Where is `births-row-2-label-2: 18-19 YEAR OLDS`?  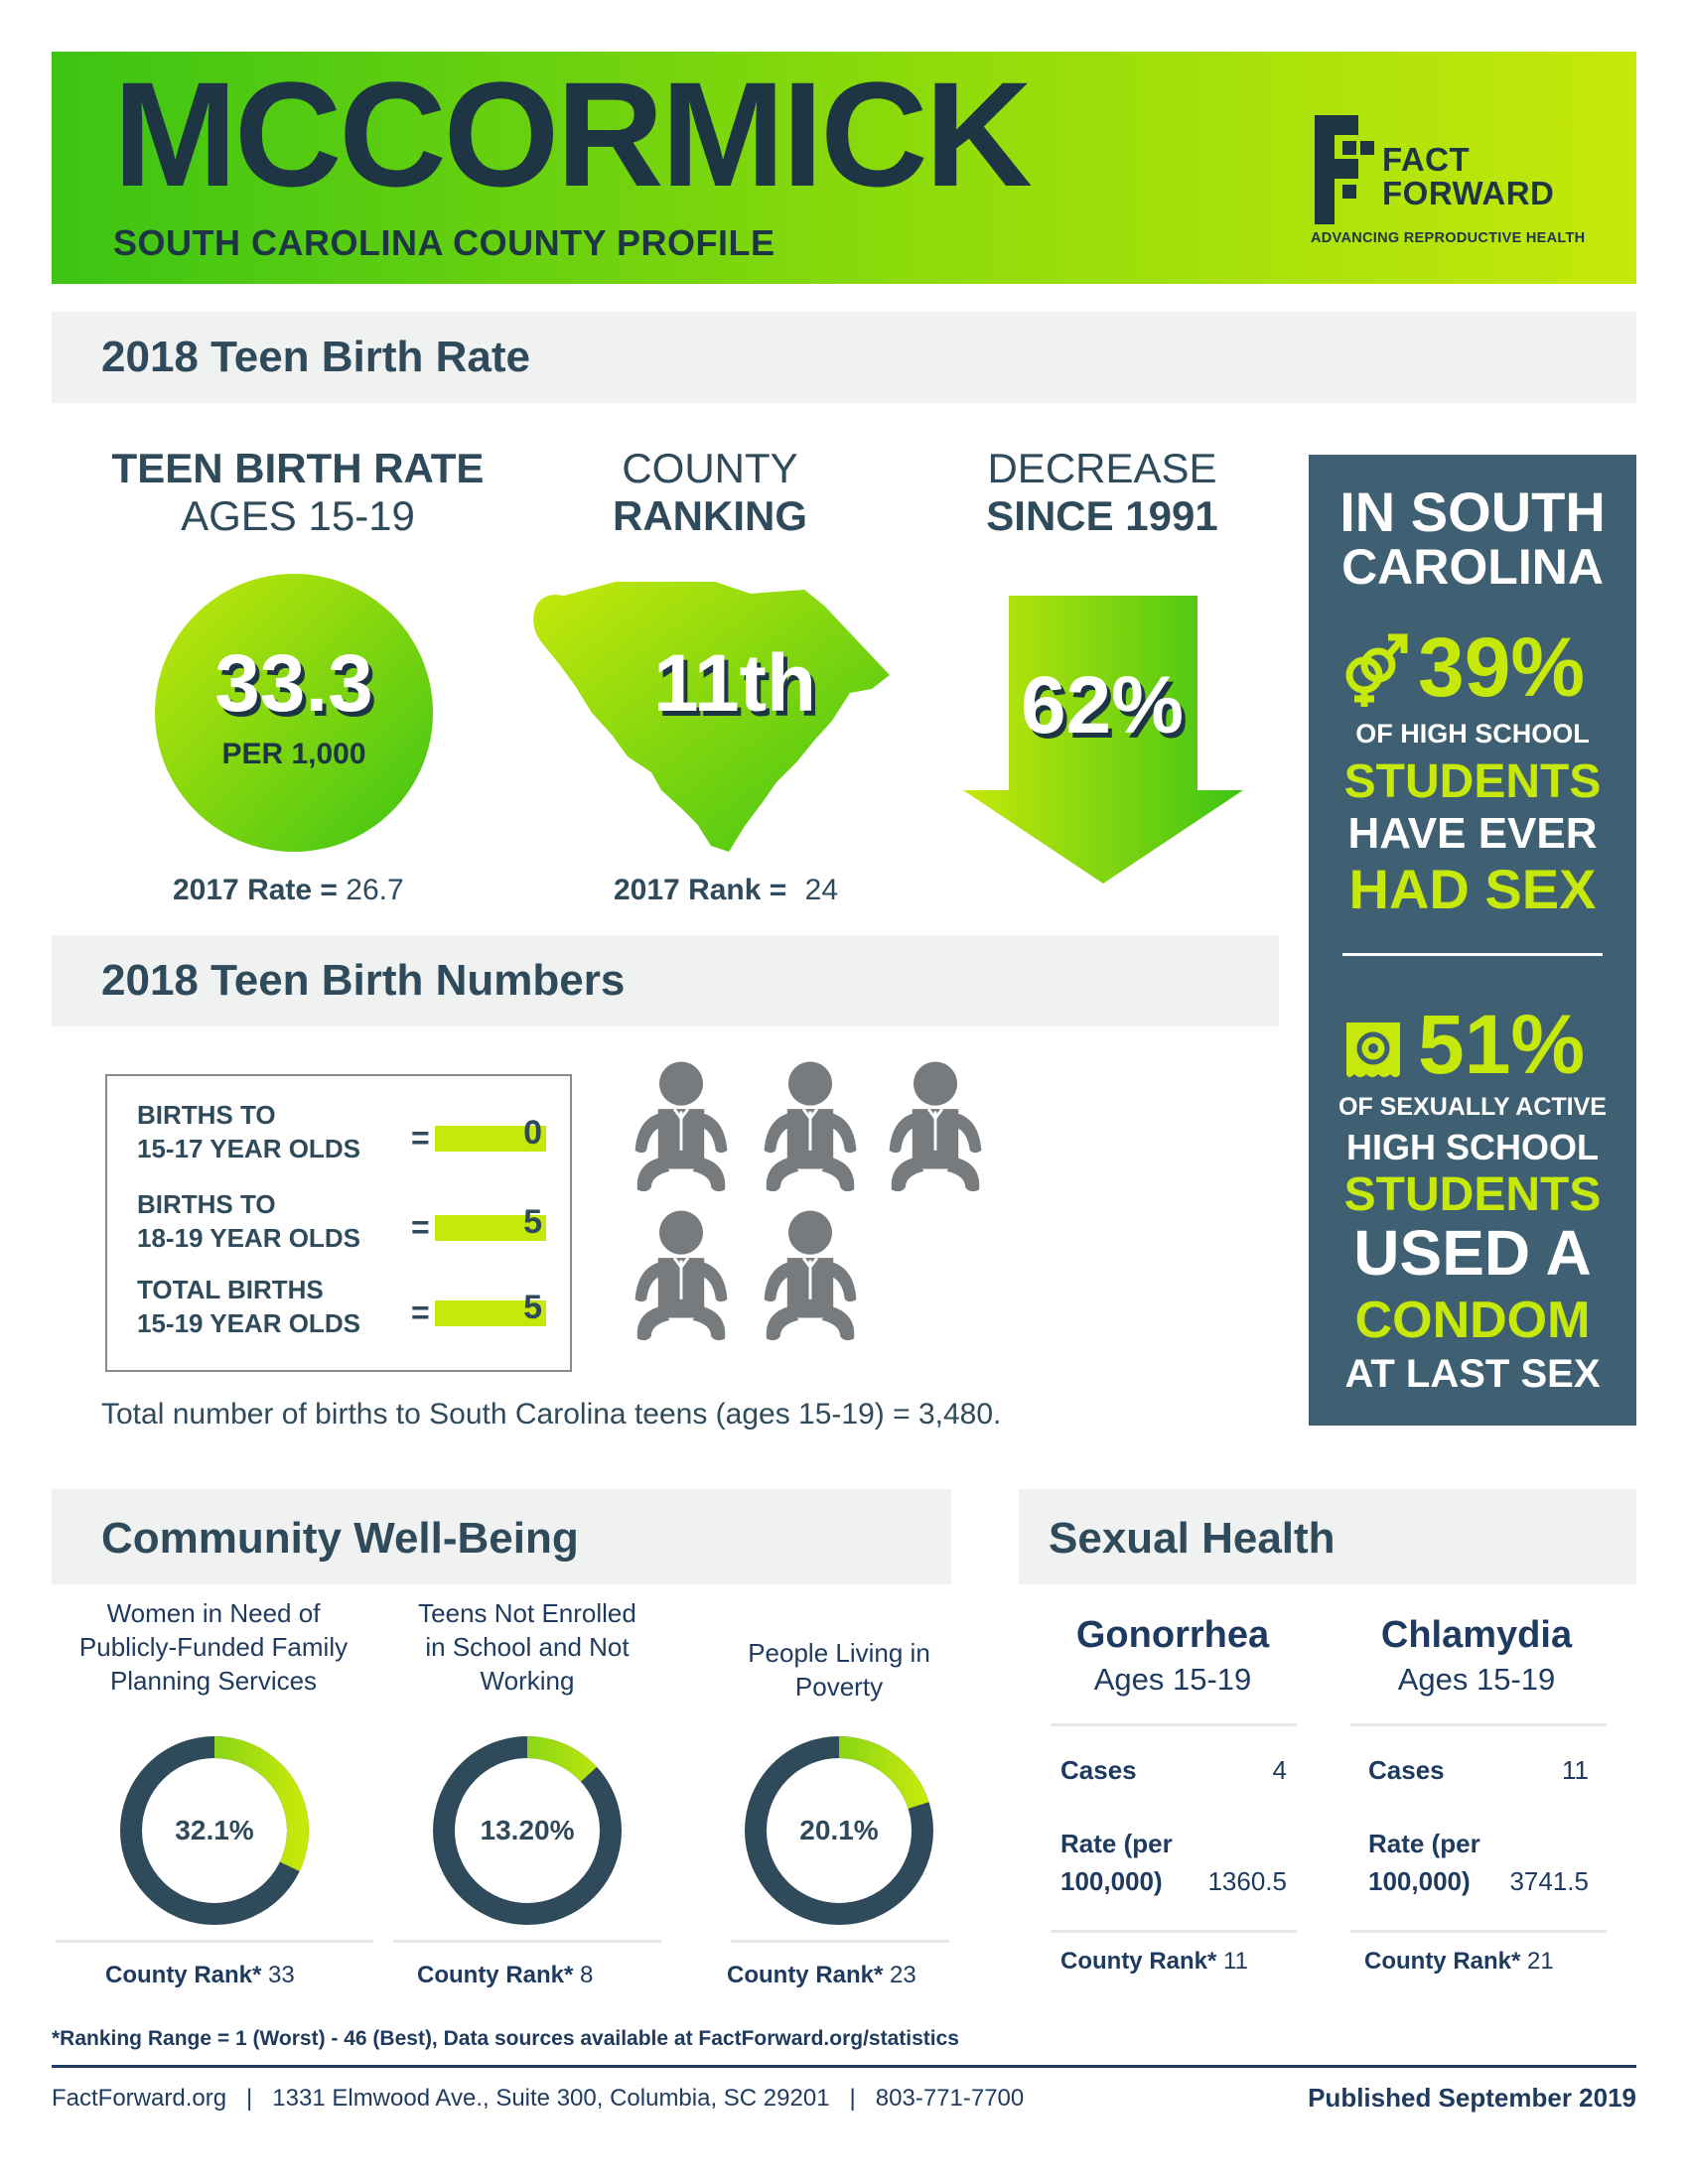 births-row-2-label-2: 18-19 YEAR OLDS is located at coordinates (248, 1238).